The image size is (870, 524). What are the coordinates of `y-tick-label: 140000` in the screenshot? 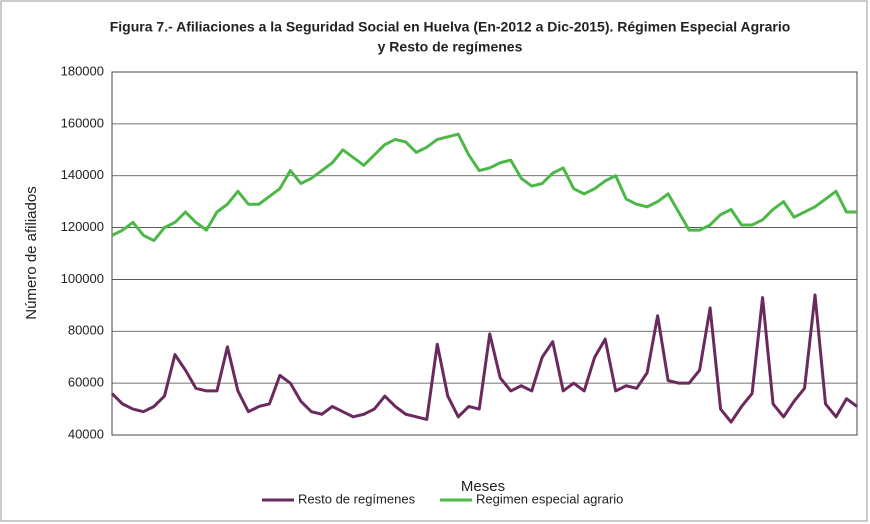 It's located at (82, 174).